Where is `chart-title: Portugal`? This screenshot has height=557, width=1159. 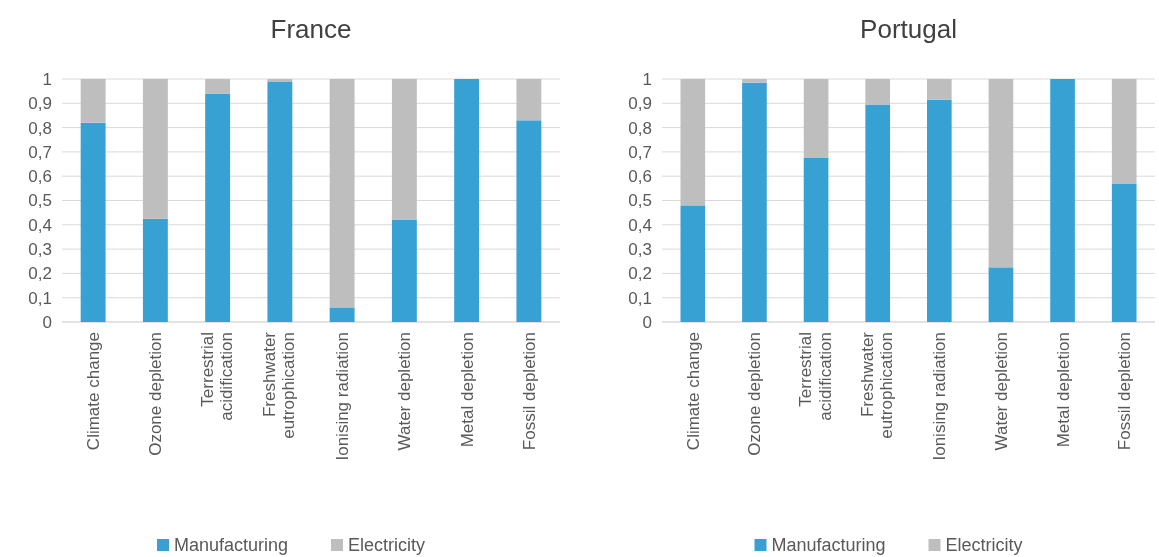
chart-title: Portugal is located at coordinates (908, 29).